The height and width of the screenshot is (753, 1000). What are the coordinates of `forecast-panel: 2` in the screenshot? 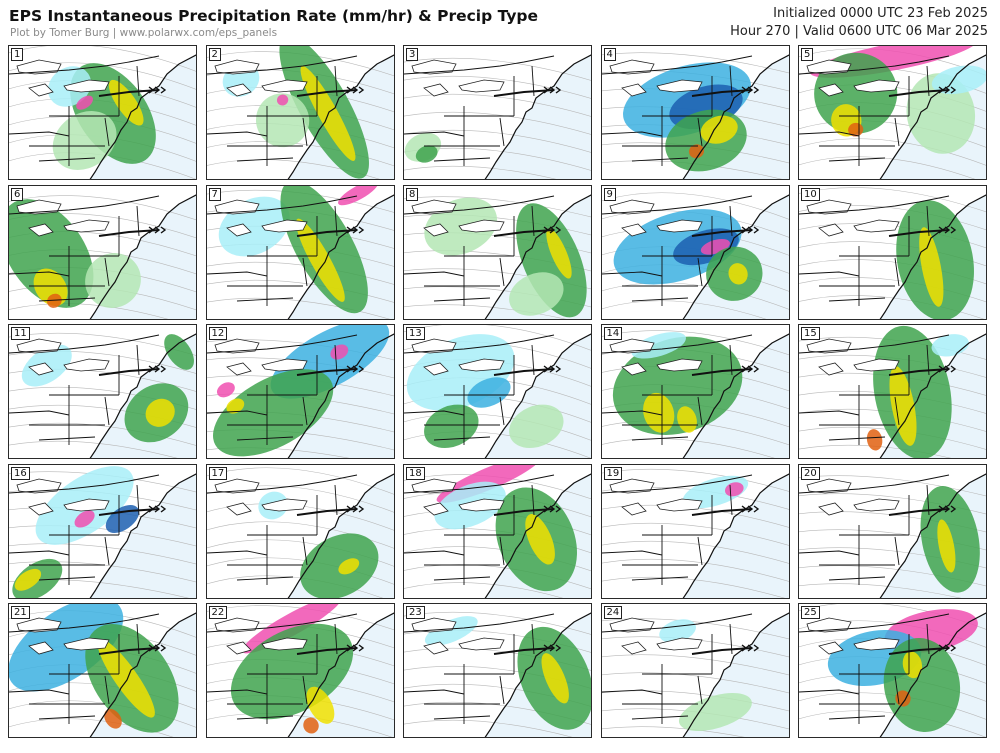 It's located at (300, 112).